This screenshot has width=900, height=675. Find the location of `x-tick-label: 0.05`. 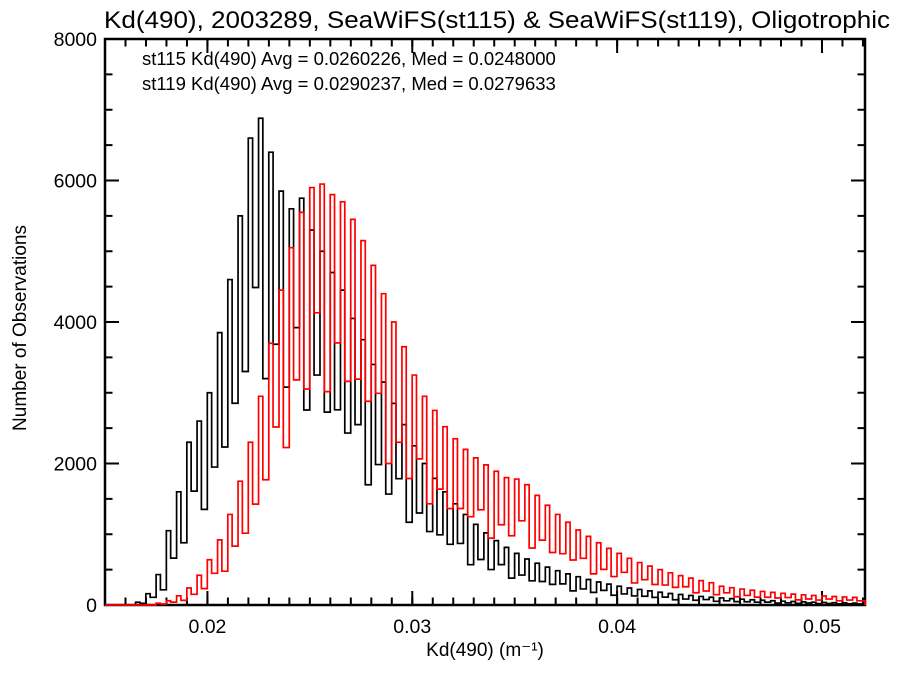

x-tick-label: 0.05 is located at coordinates (822, 627).